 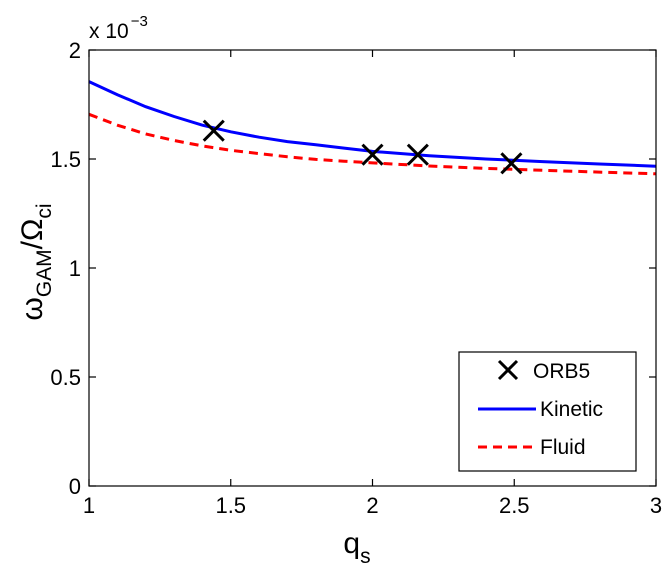 I want to click on legend-label-fluid: Fluid, so click(x=563, y=447).